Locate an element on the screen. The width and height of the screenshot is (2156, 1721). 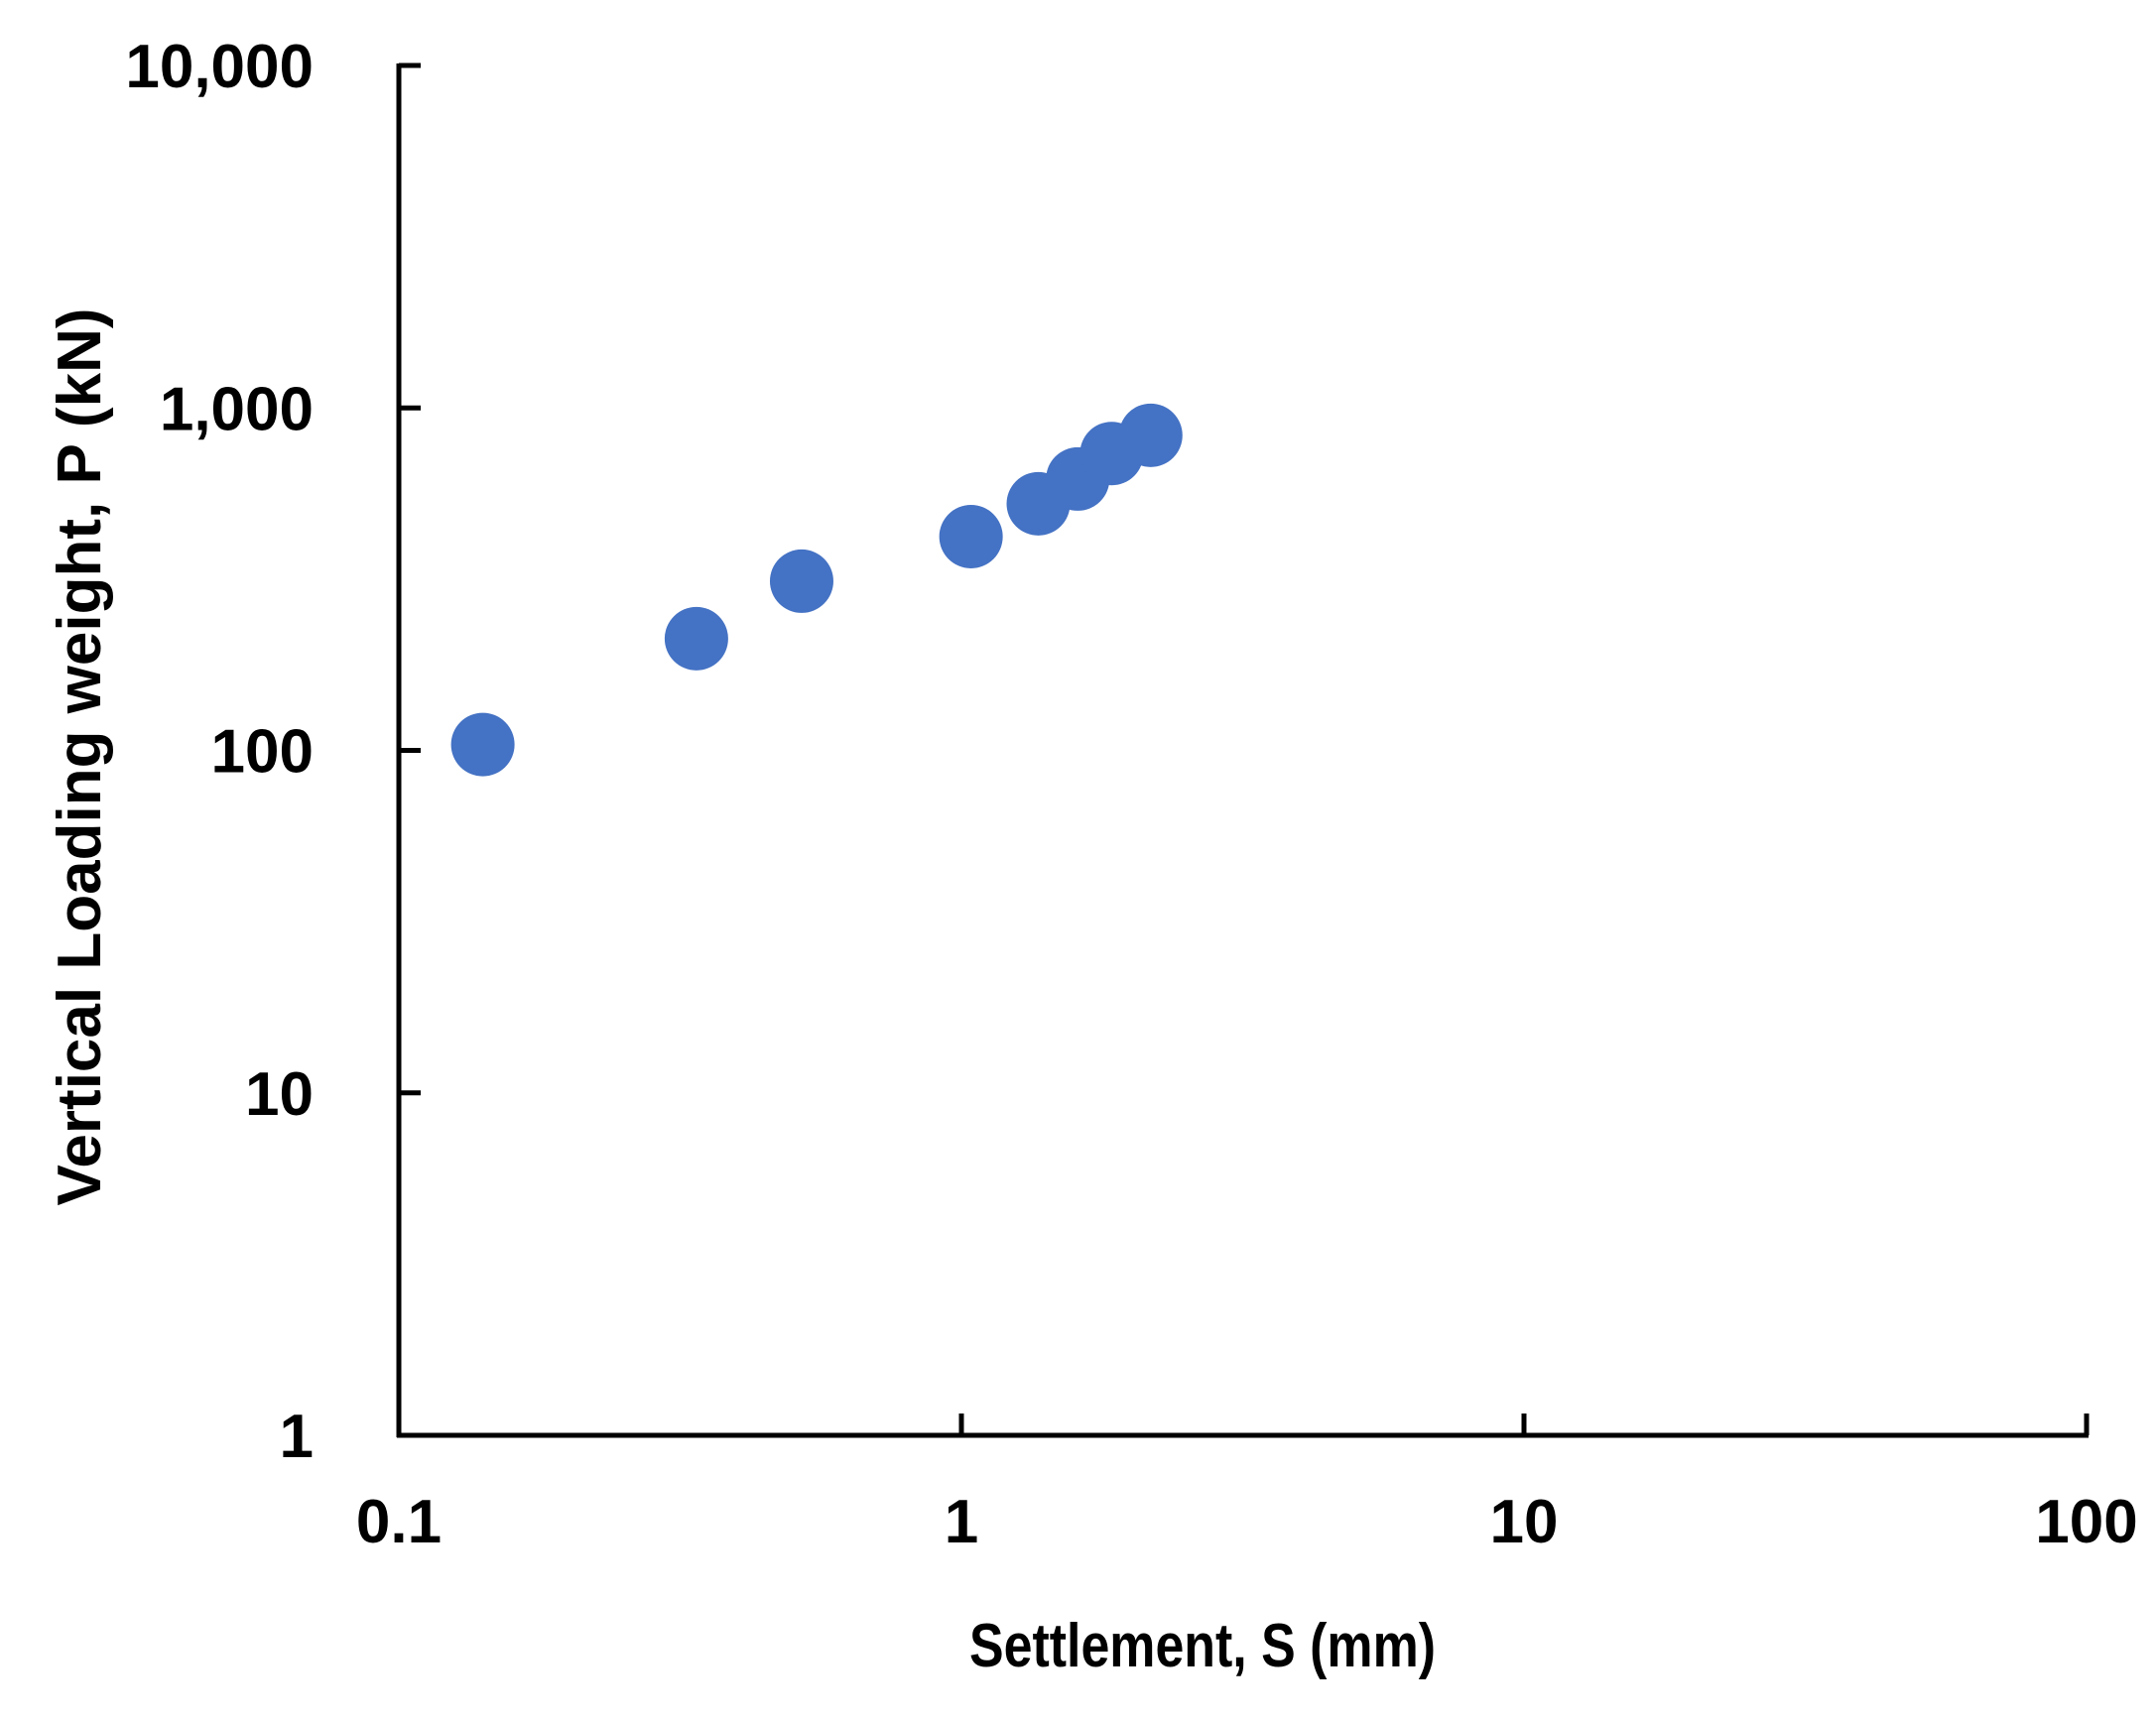
data-points is located at coordinates (816, 590).